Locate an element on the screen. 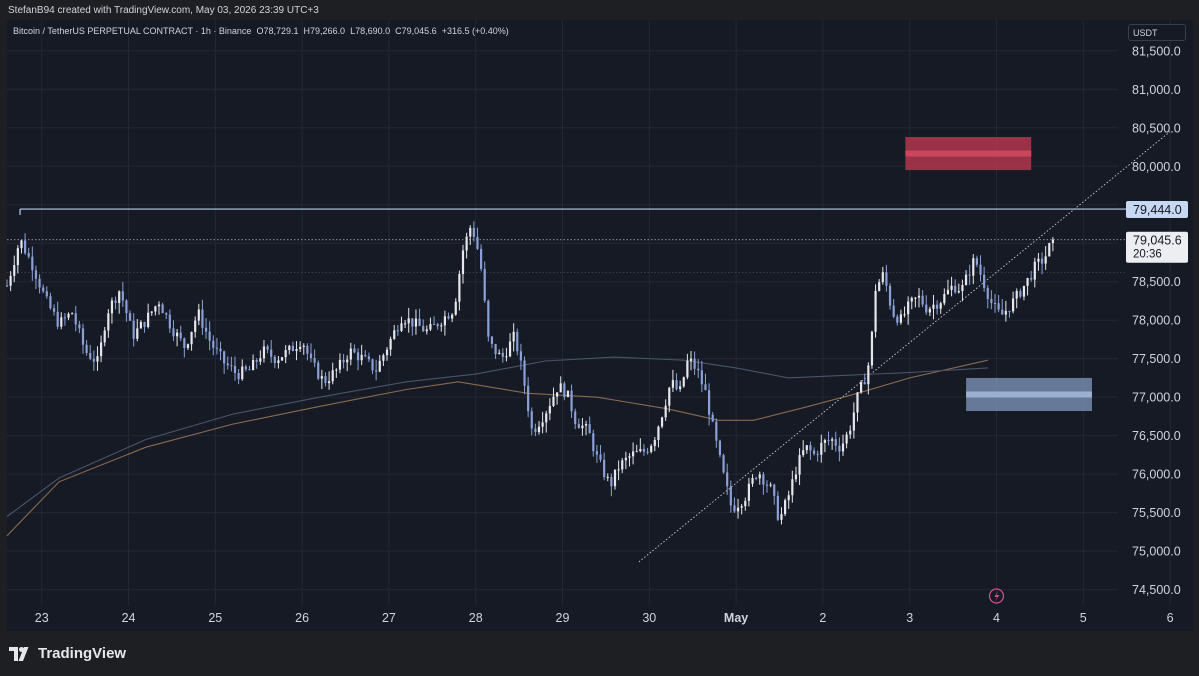 This screenshot has height=676, width=1199. horizontal-level-tag is located at coordinates (1157, 210).